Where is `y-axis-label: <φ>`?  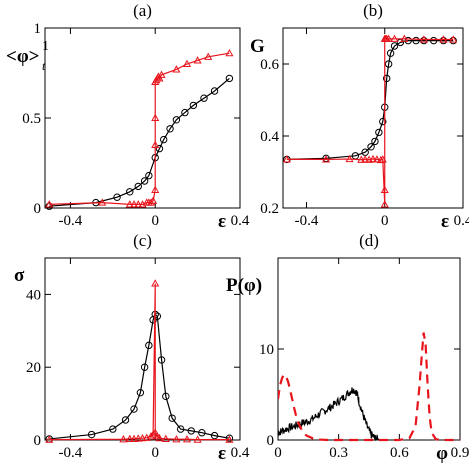 y-axis-label: <φ> is located at coordinates (23, 56).